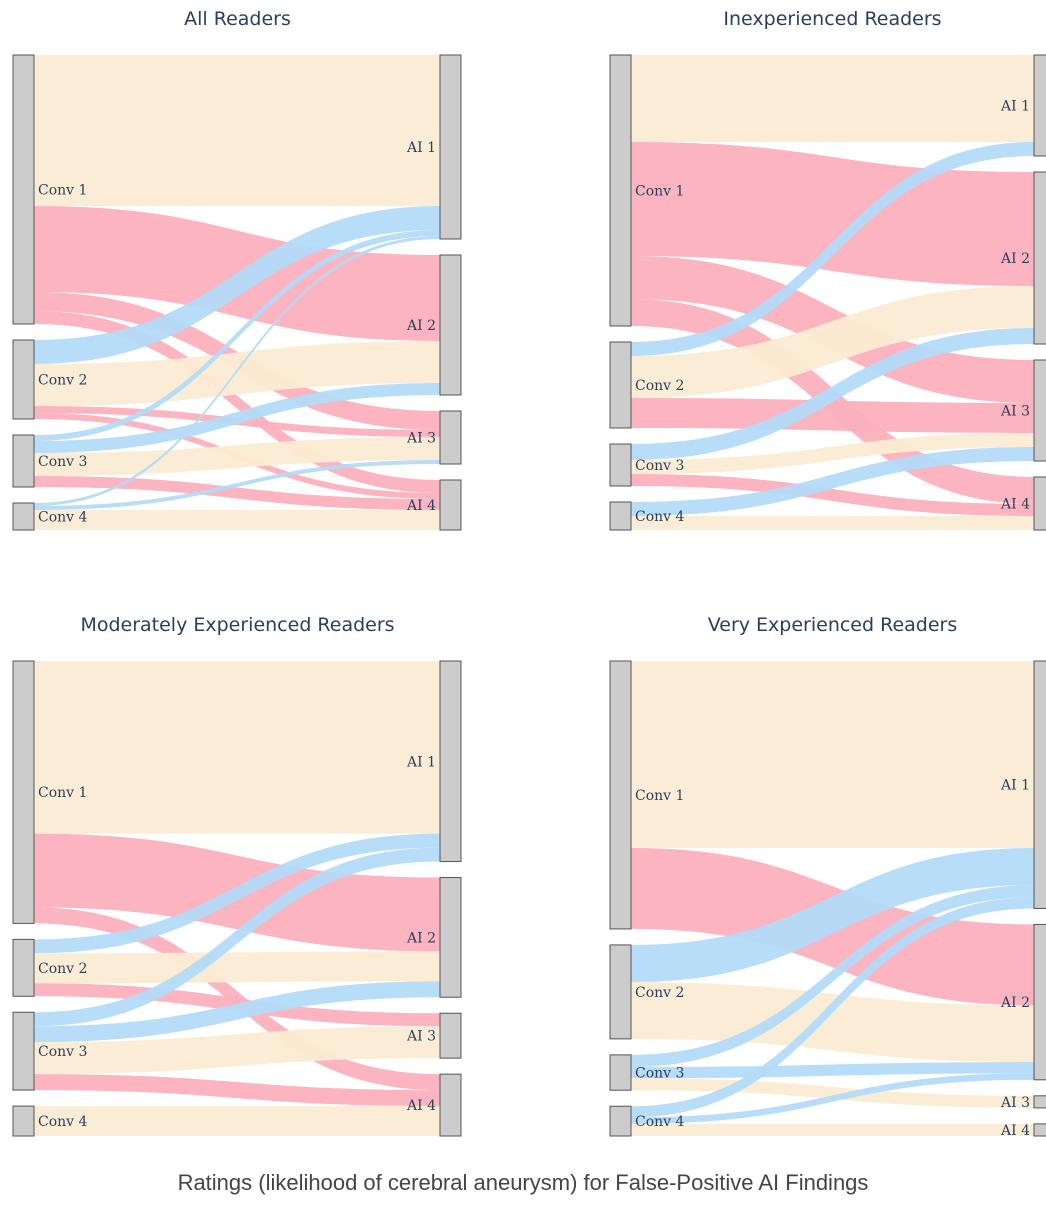  Describe the element at coordinates (237, 19) in the screenshot. I see `panel-title-all-readers: All Readers` at that location.